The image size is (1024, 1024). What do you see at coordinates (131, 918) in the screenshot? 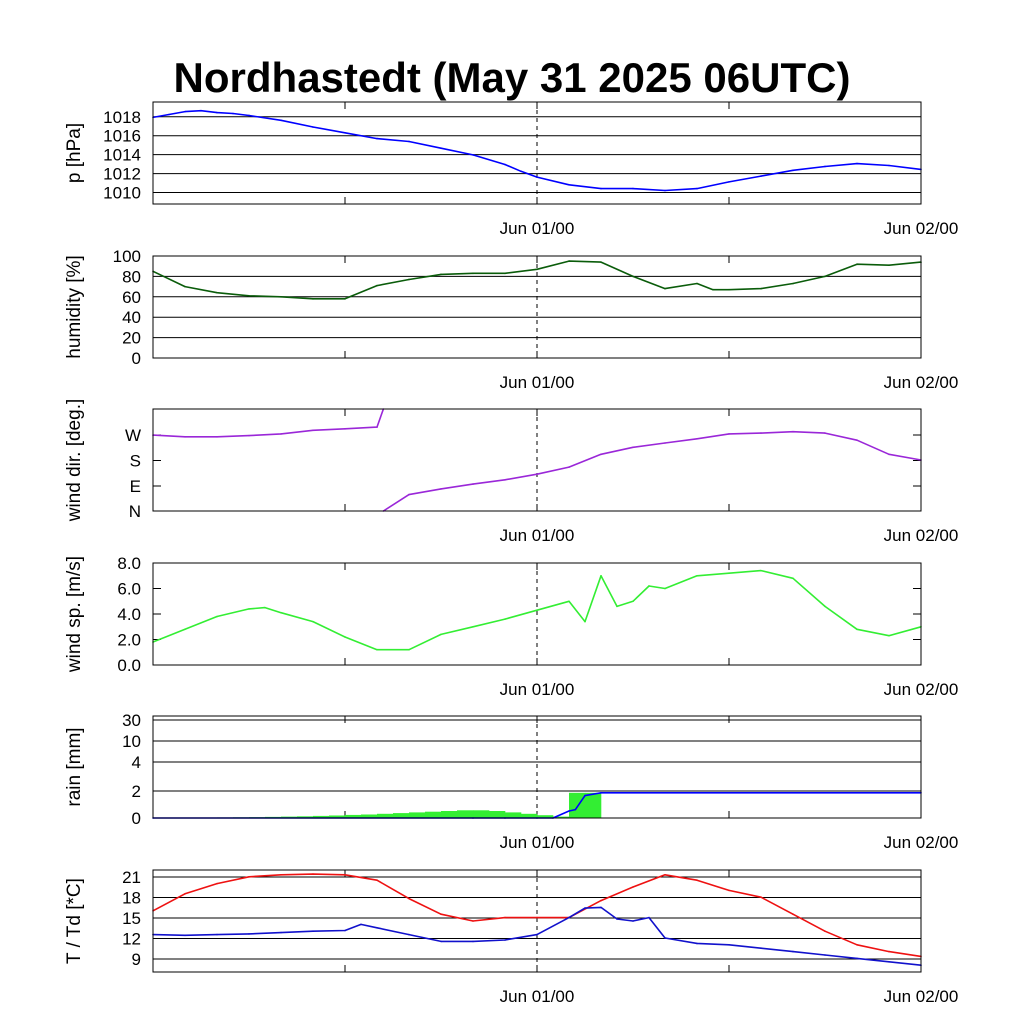
I see `y-tick-label: 15` at bounding box center [131, 918].